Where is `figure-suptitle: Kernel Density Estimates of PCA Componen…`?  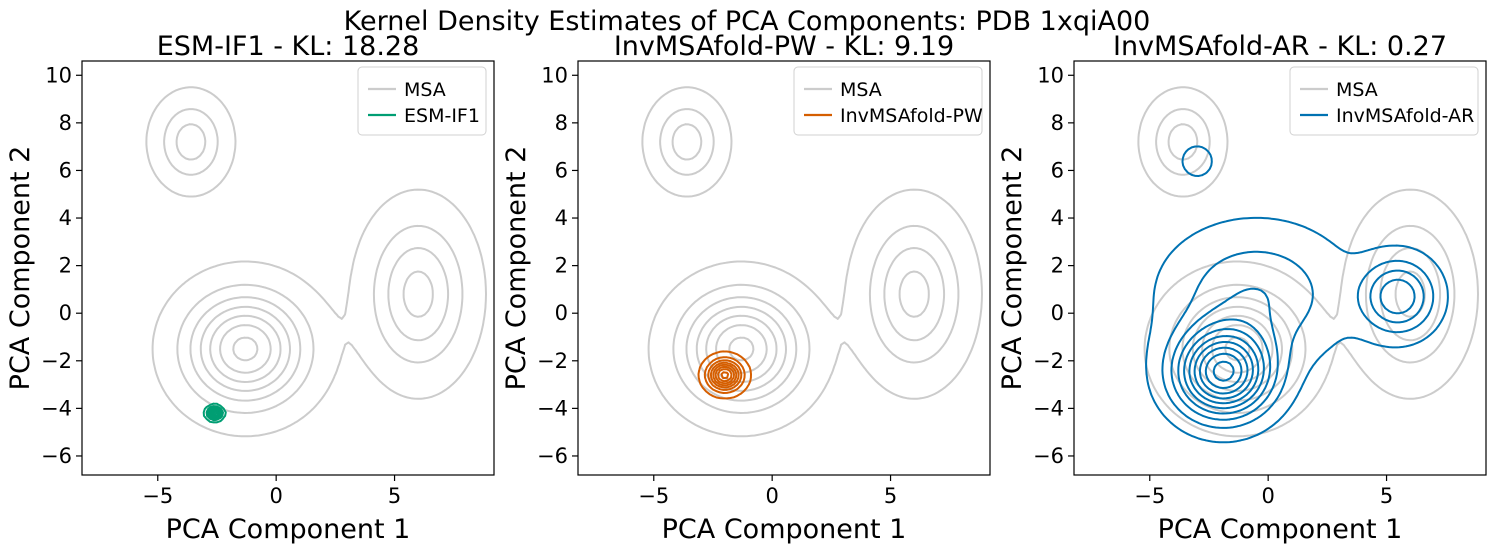 figure-suptitle: Kernel Density Estimates of PCA Componen… is located at coordinates (747, 21).